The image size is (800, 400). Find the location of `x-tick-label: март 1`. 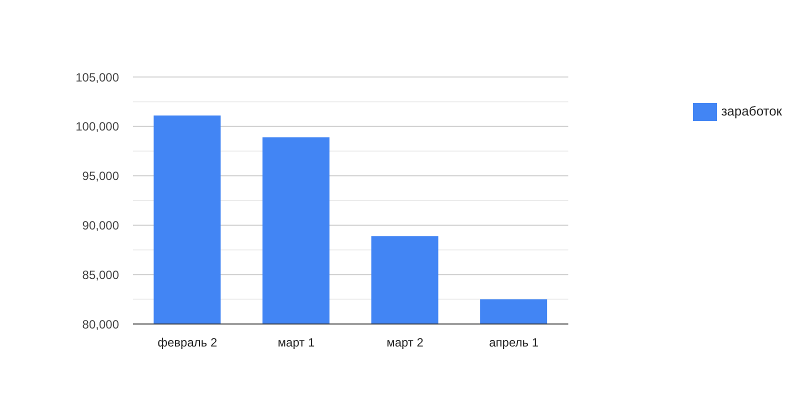

x-tick-label: март 1 is located at coordinates (296, 343).